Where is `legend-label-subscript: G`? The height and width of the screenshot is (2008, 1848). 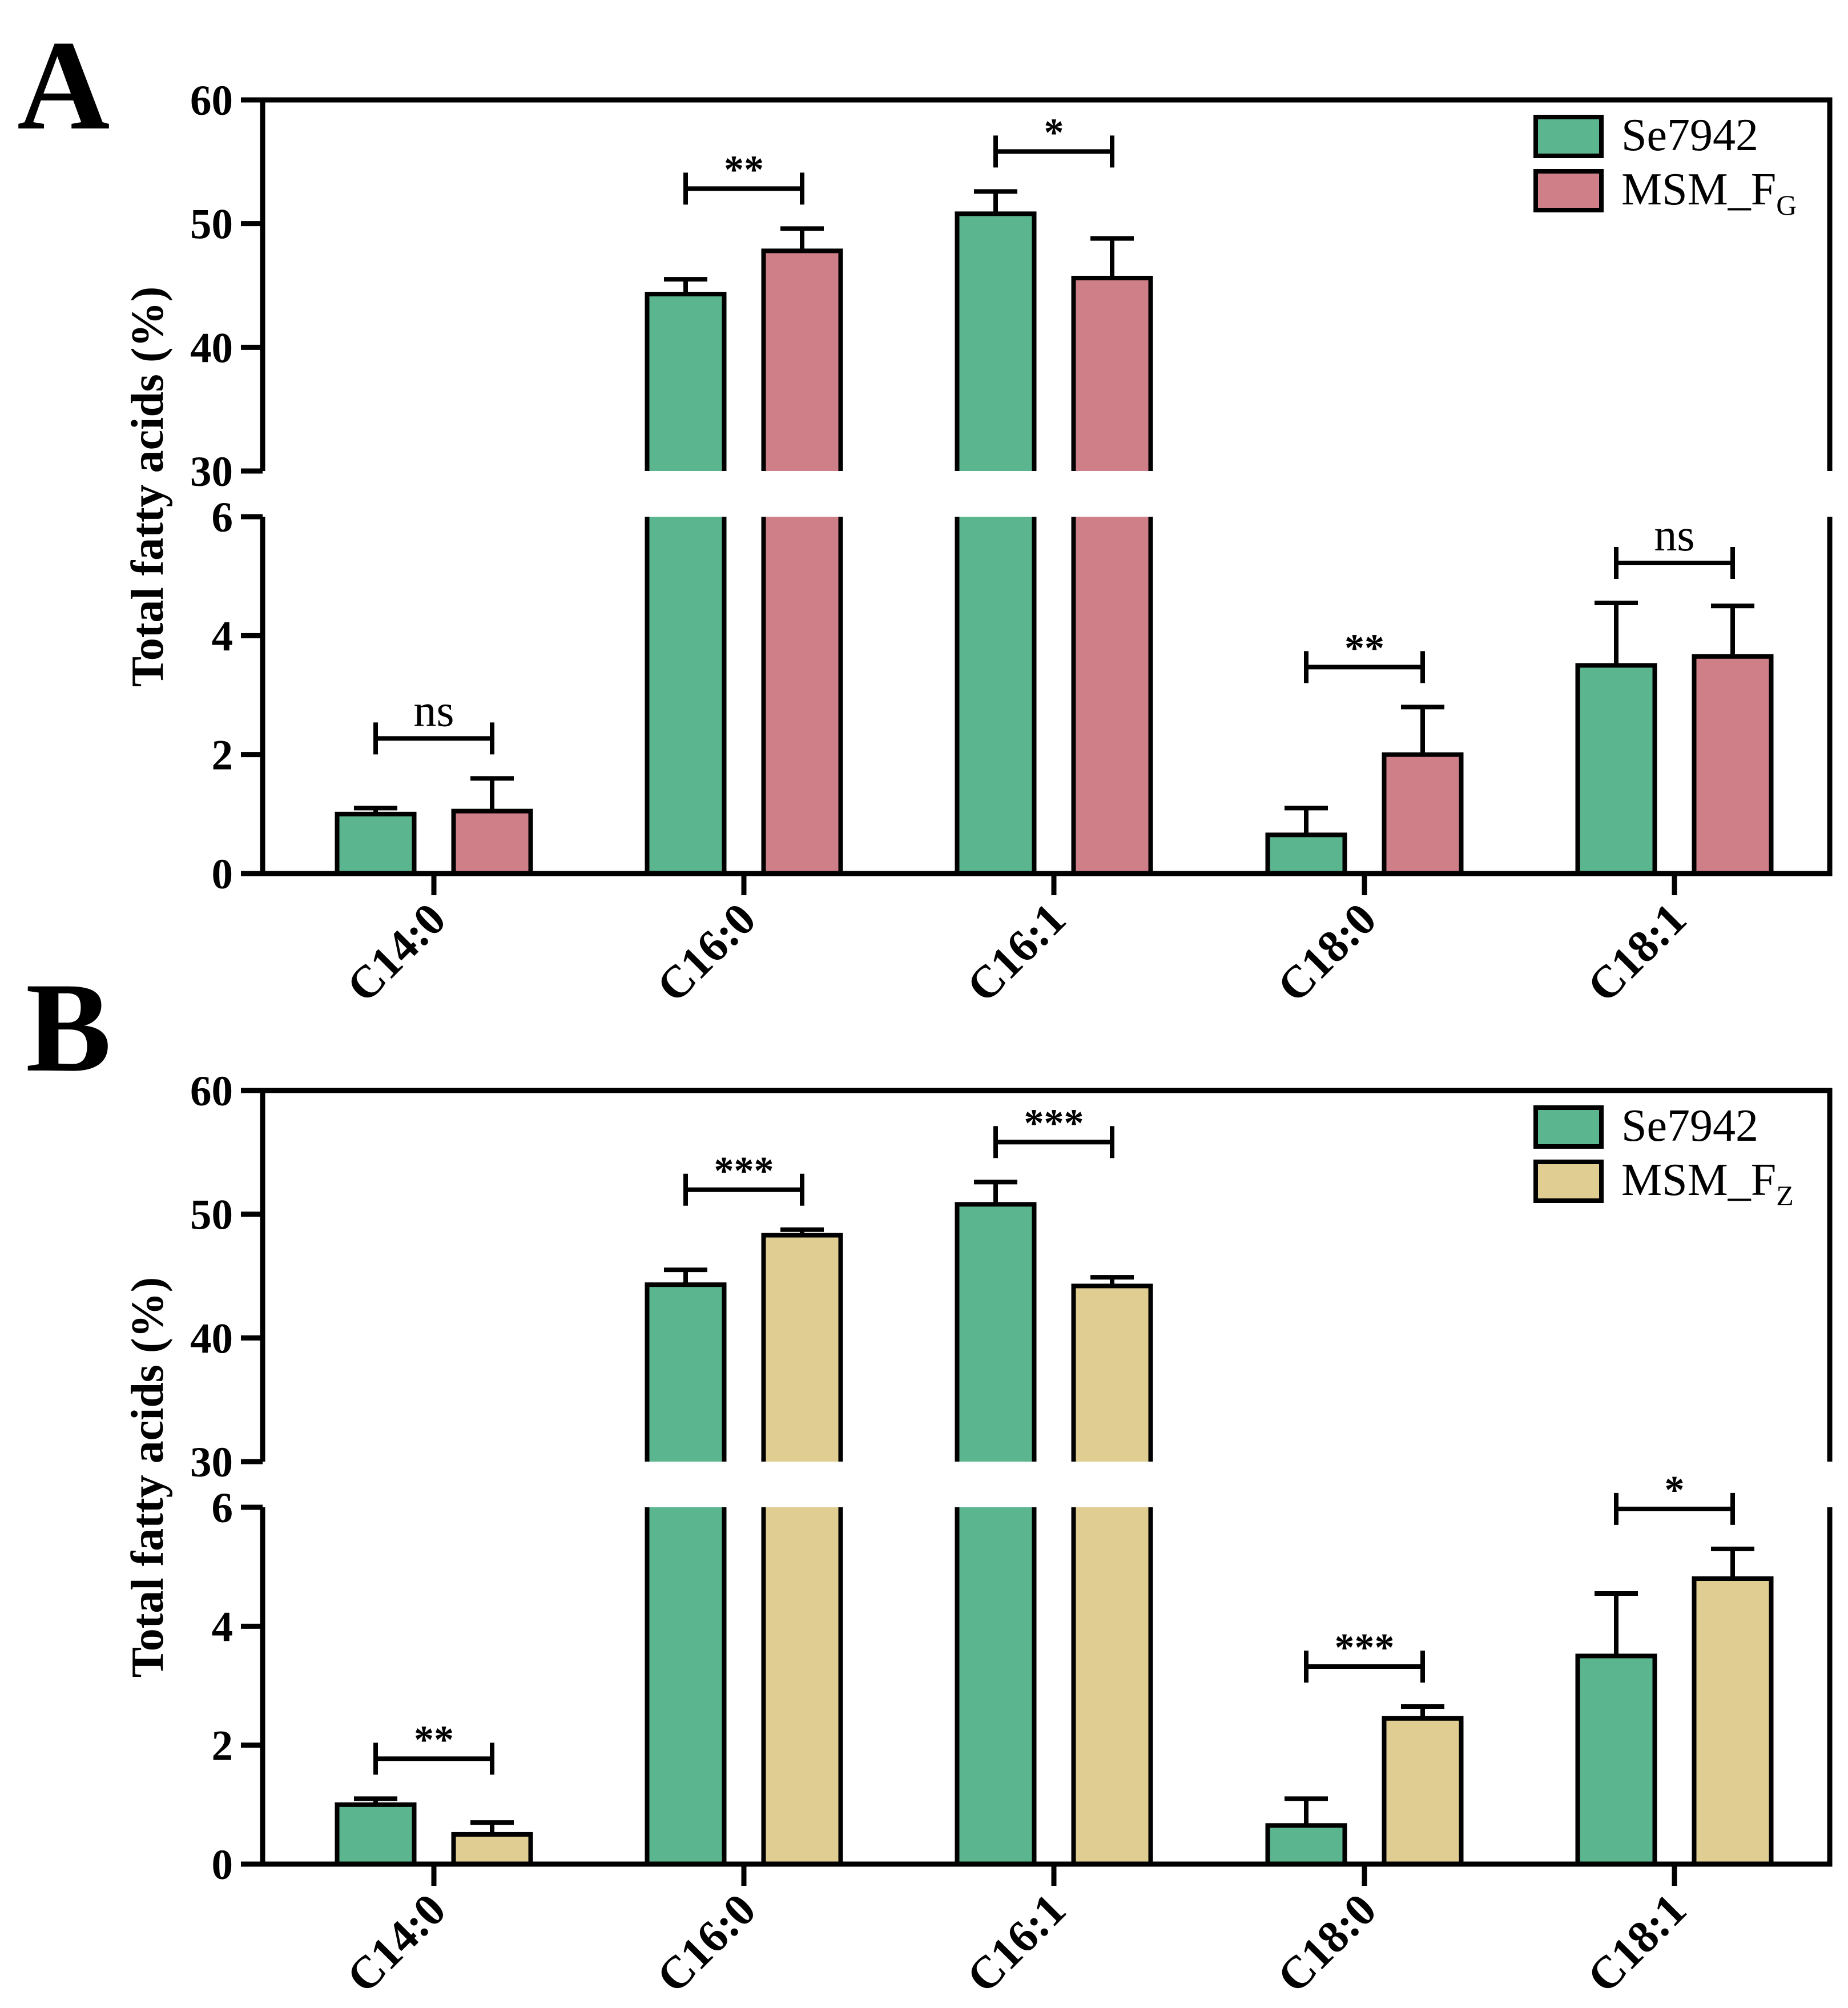
legend-label-subscript: G is located at coordinates (1786, 205).